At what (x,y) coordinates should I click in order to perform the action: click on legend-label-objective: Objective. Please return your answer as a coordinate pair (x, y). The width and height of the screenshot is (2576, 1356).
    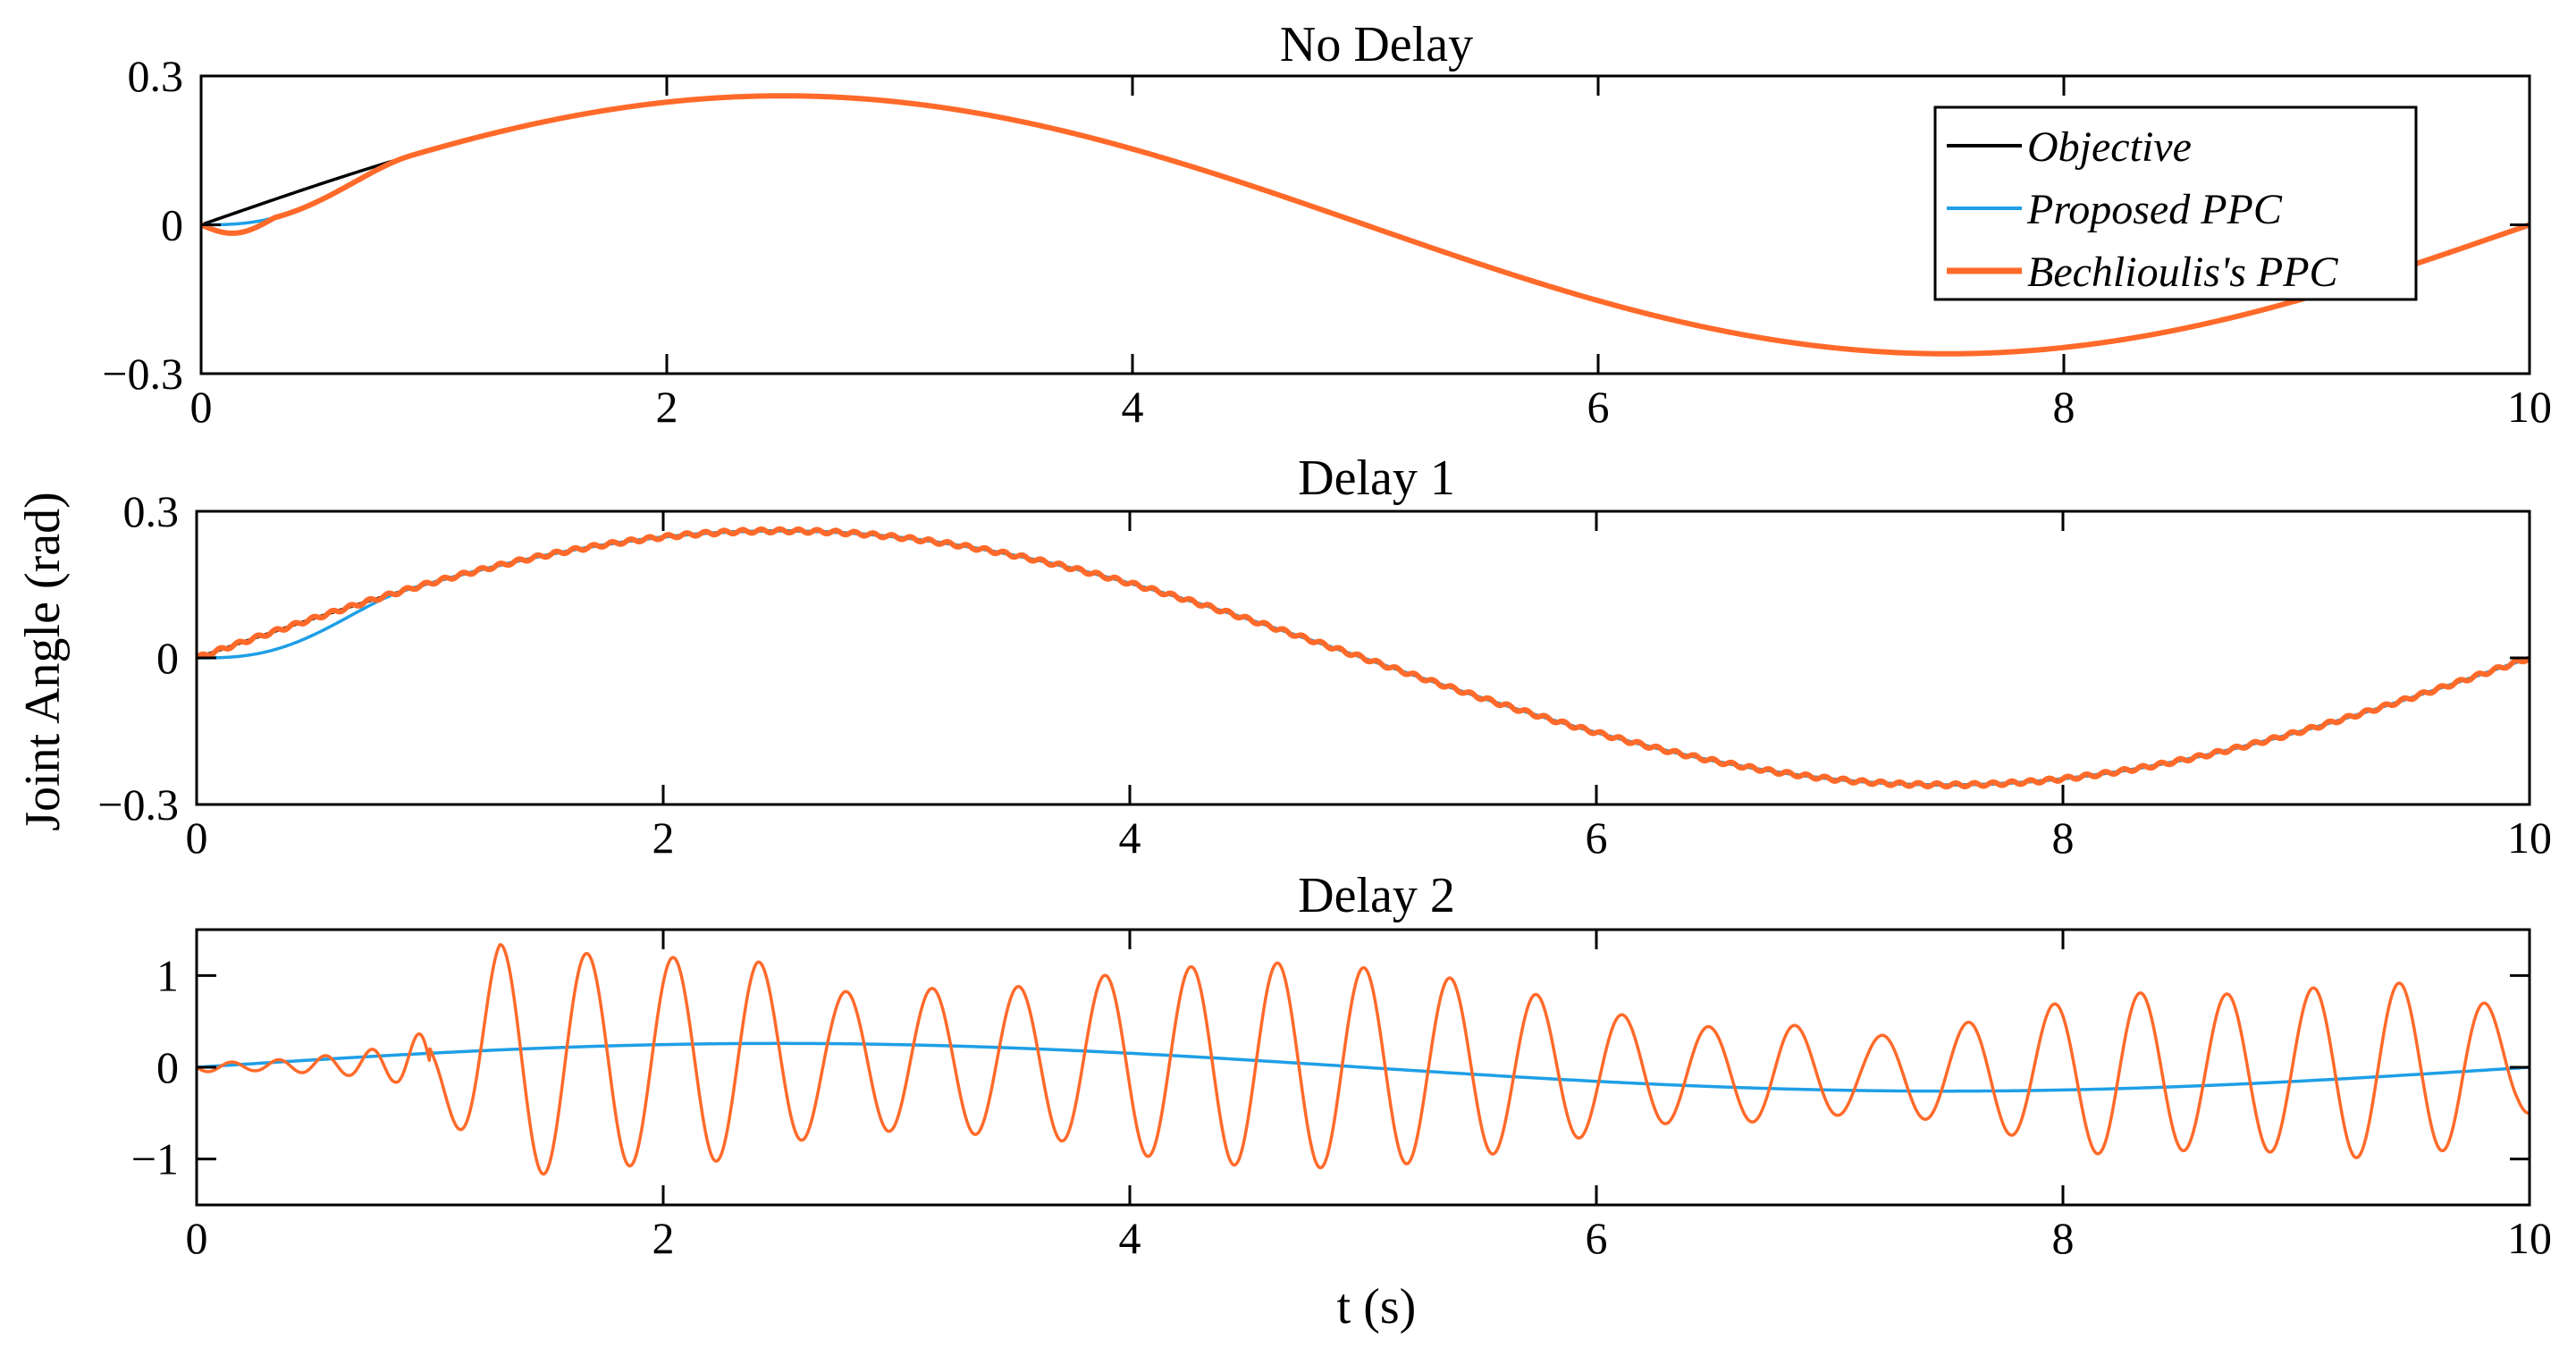
    Looking at the image, I should click on (2109, 147).